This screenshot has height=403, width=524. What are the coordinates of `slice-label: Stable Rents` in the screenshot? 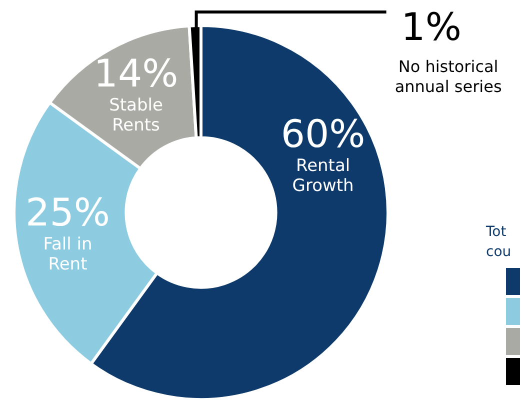 It's located at (136, 115).